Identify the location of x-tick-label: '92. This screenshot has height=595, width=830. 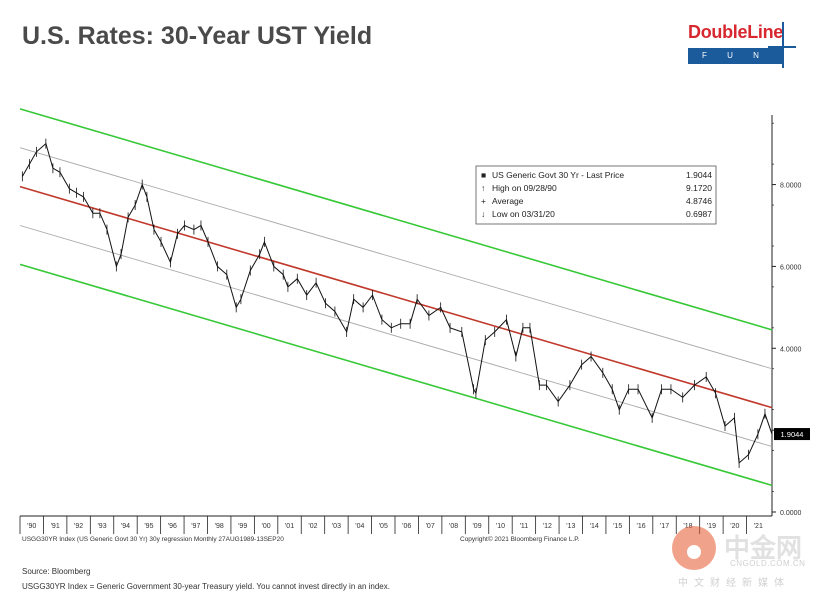
(78, 526).